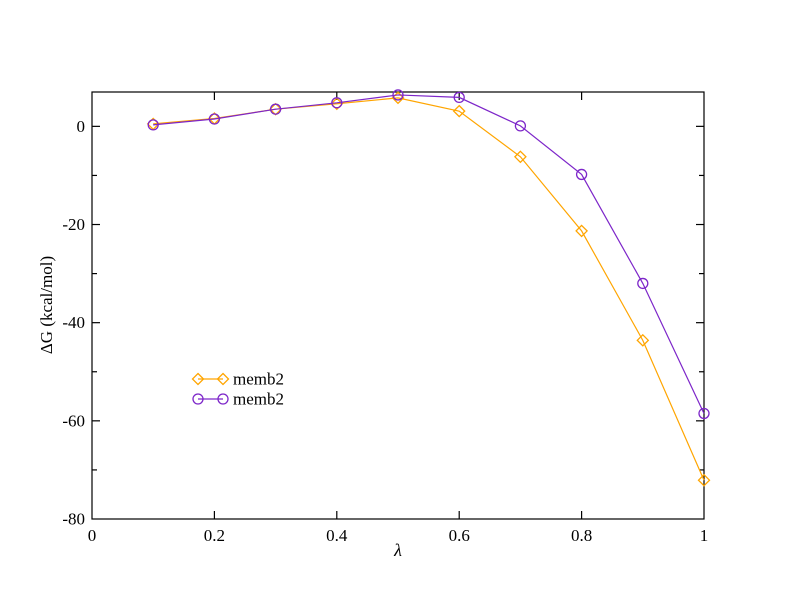 Image resolution: width=792 pixels, height=612 pixels. I want to click on y-axis-label: ΔG (kcal/mol), so click(46, 305).